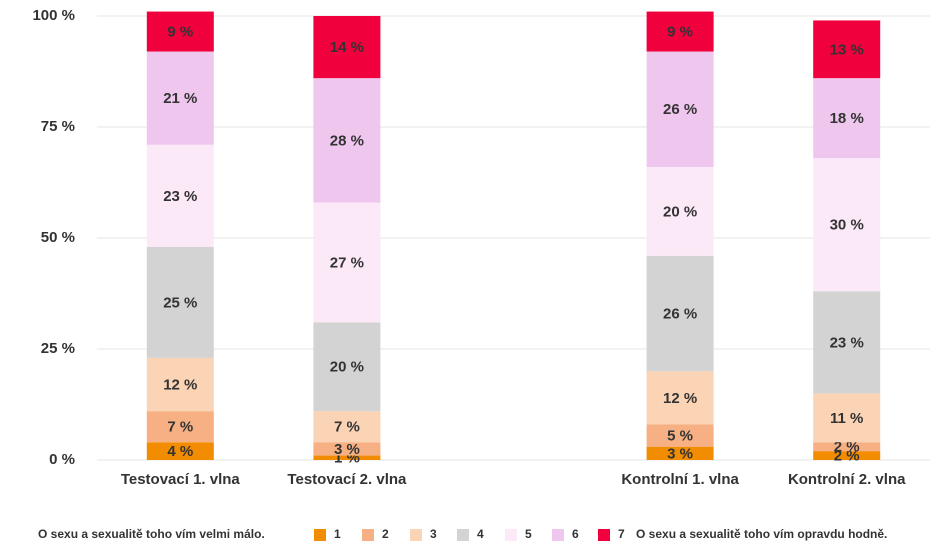  Describe the element at coordinates (621, 534) in the screenshot. I see `legend-label: 7` at that location.